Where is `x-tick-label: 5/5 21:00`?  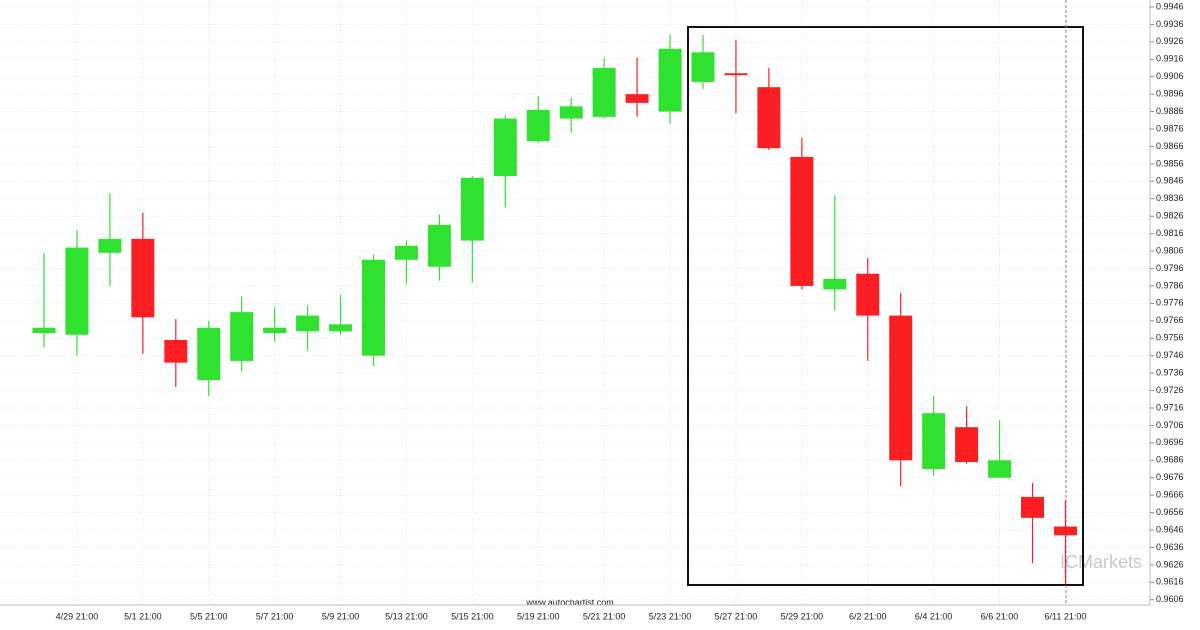
x-tick-label: 5/5 21:00 is located at coordinates (209, 616).